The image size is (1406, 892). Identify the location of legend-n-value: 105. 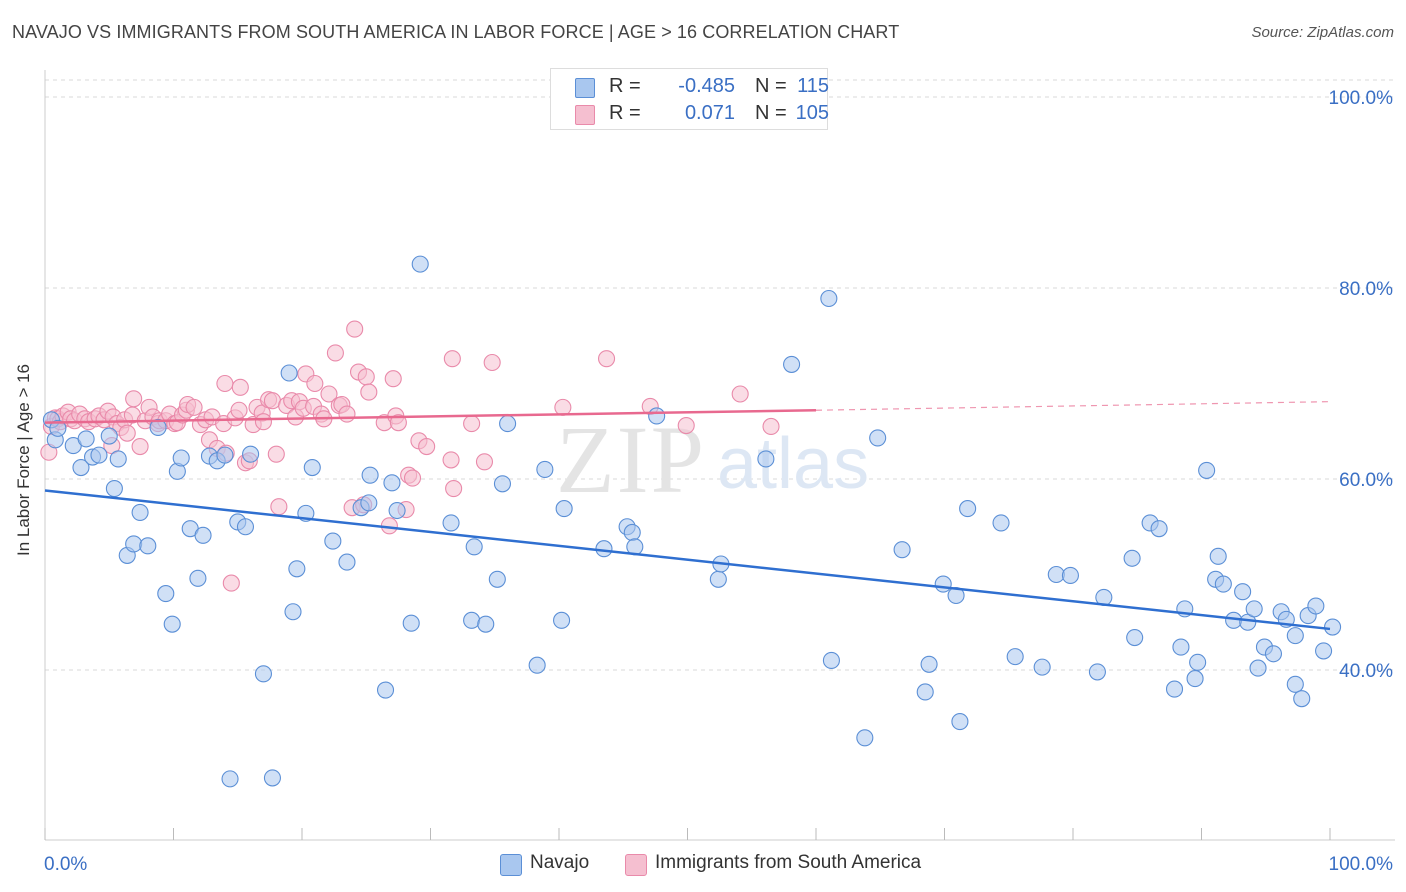
(812, 113).